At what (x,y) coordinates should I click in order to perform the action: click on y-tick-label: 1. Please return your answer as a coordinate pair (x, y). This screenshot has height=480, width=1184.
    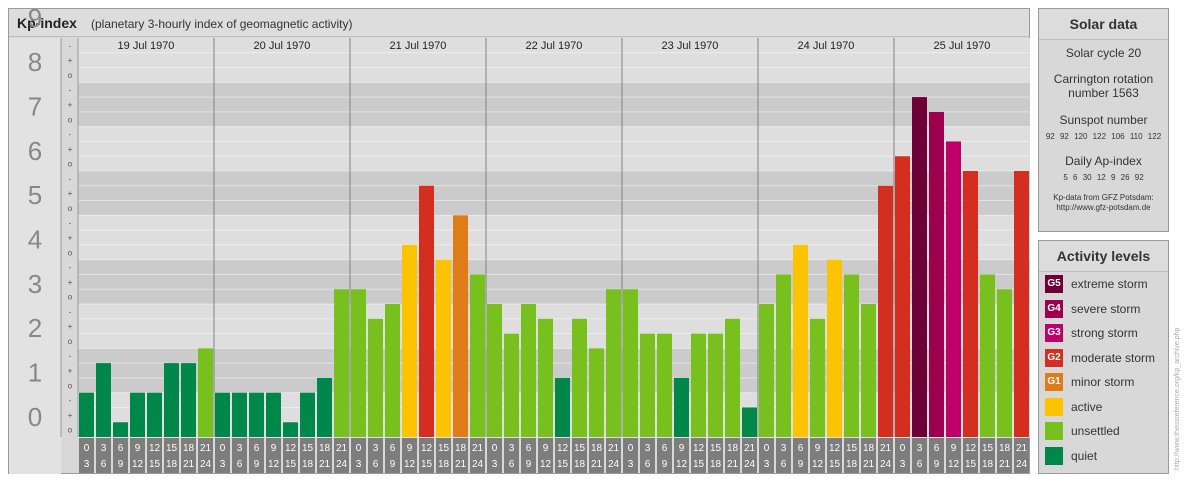
    Looking at the image, I should click on (35, 373).